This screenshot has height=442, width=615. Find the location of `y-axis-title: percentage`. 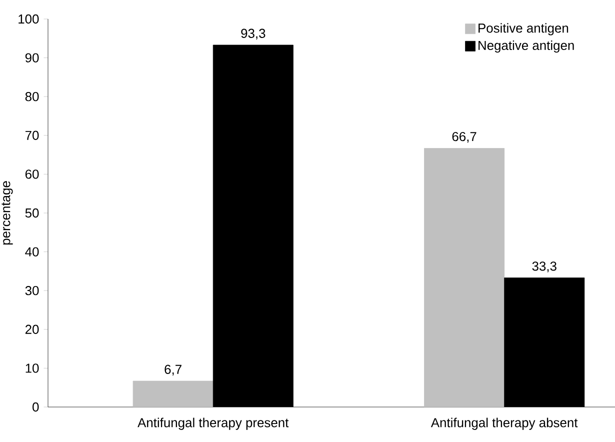

y-axis-title: percentage is located at coordinates (7, 213).